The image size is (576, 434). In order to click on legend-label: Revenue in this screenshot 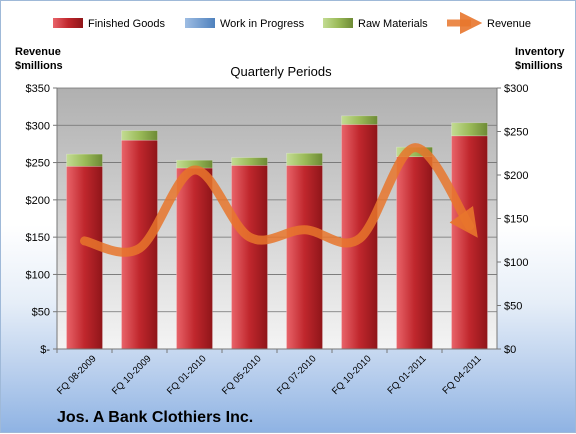, I will do `click(509, 24)`.